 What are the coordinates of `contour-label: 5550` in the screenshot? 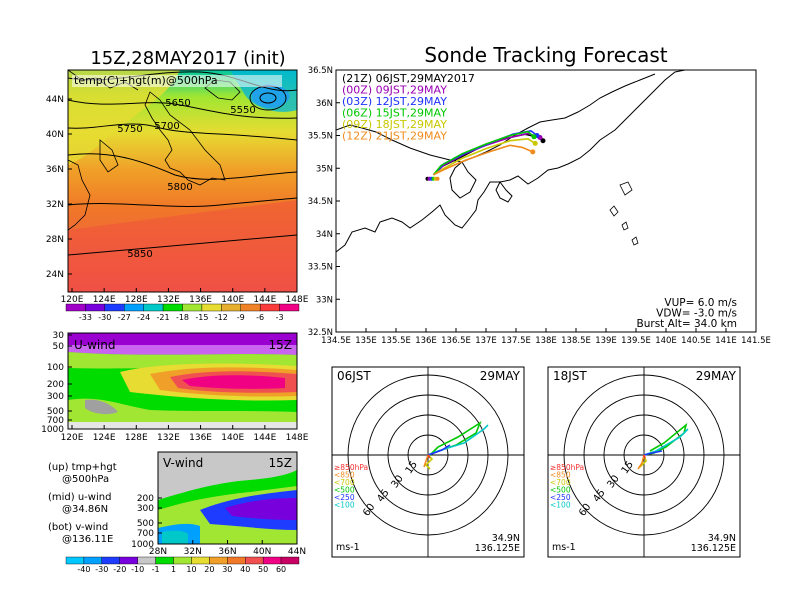 It's located at (242, 110).